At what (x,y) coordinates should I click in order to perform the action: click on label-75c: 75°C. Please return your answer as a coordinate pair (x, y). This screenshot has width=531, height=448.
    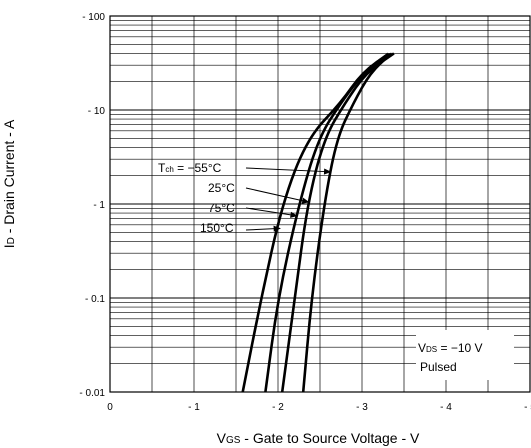
    Looking at the image, I should click on (221, 208).